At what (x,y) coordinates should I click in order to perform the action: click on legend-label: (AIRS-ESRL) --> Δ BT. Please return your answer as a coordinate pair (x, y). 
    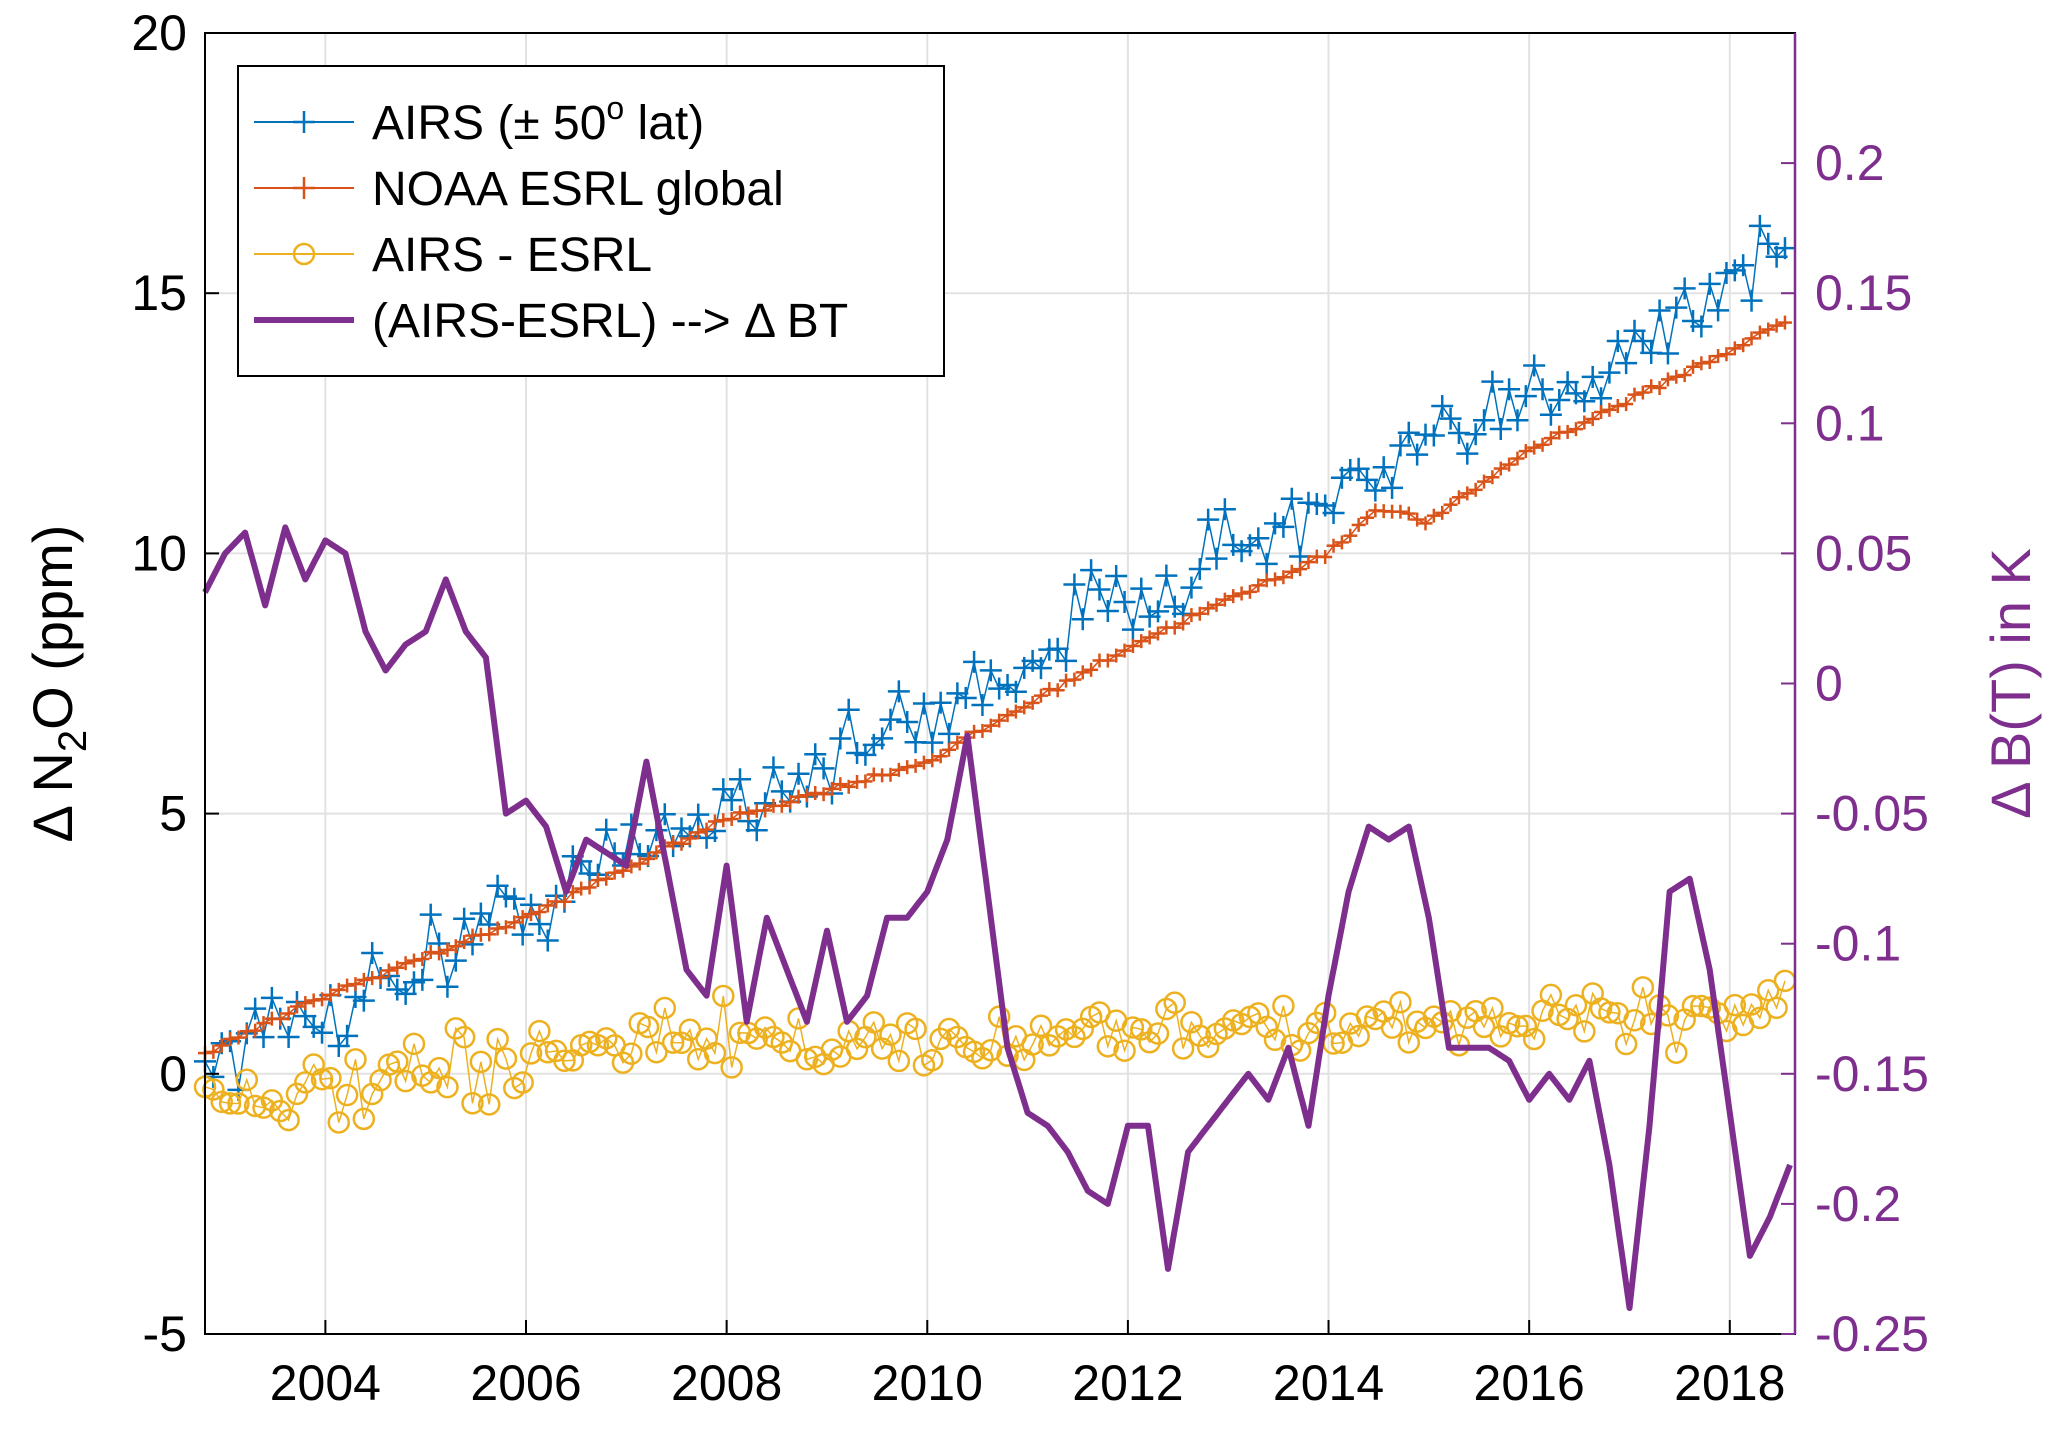
    Looking at the image, I should click on (610, 321).